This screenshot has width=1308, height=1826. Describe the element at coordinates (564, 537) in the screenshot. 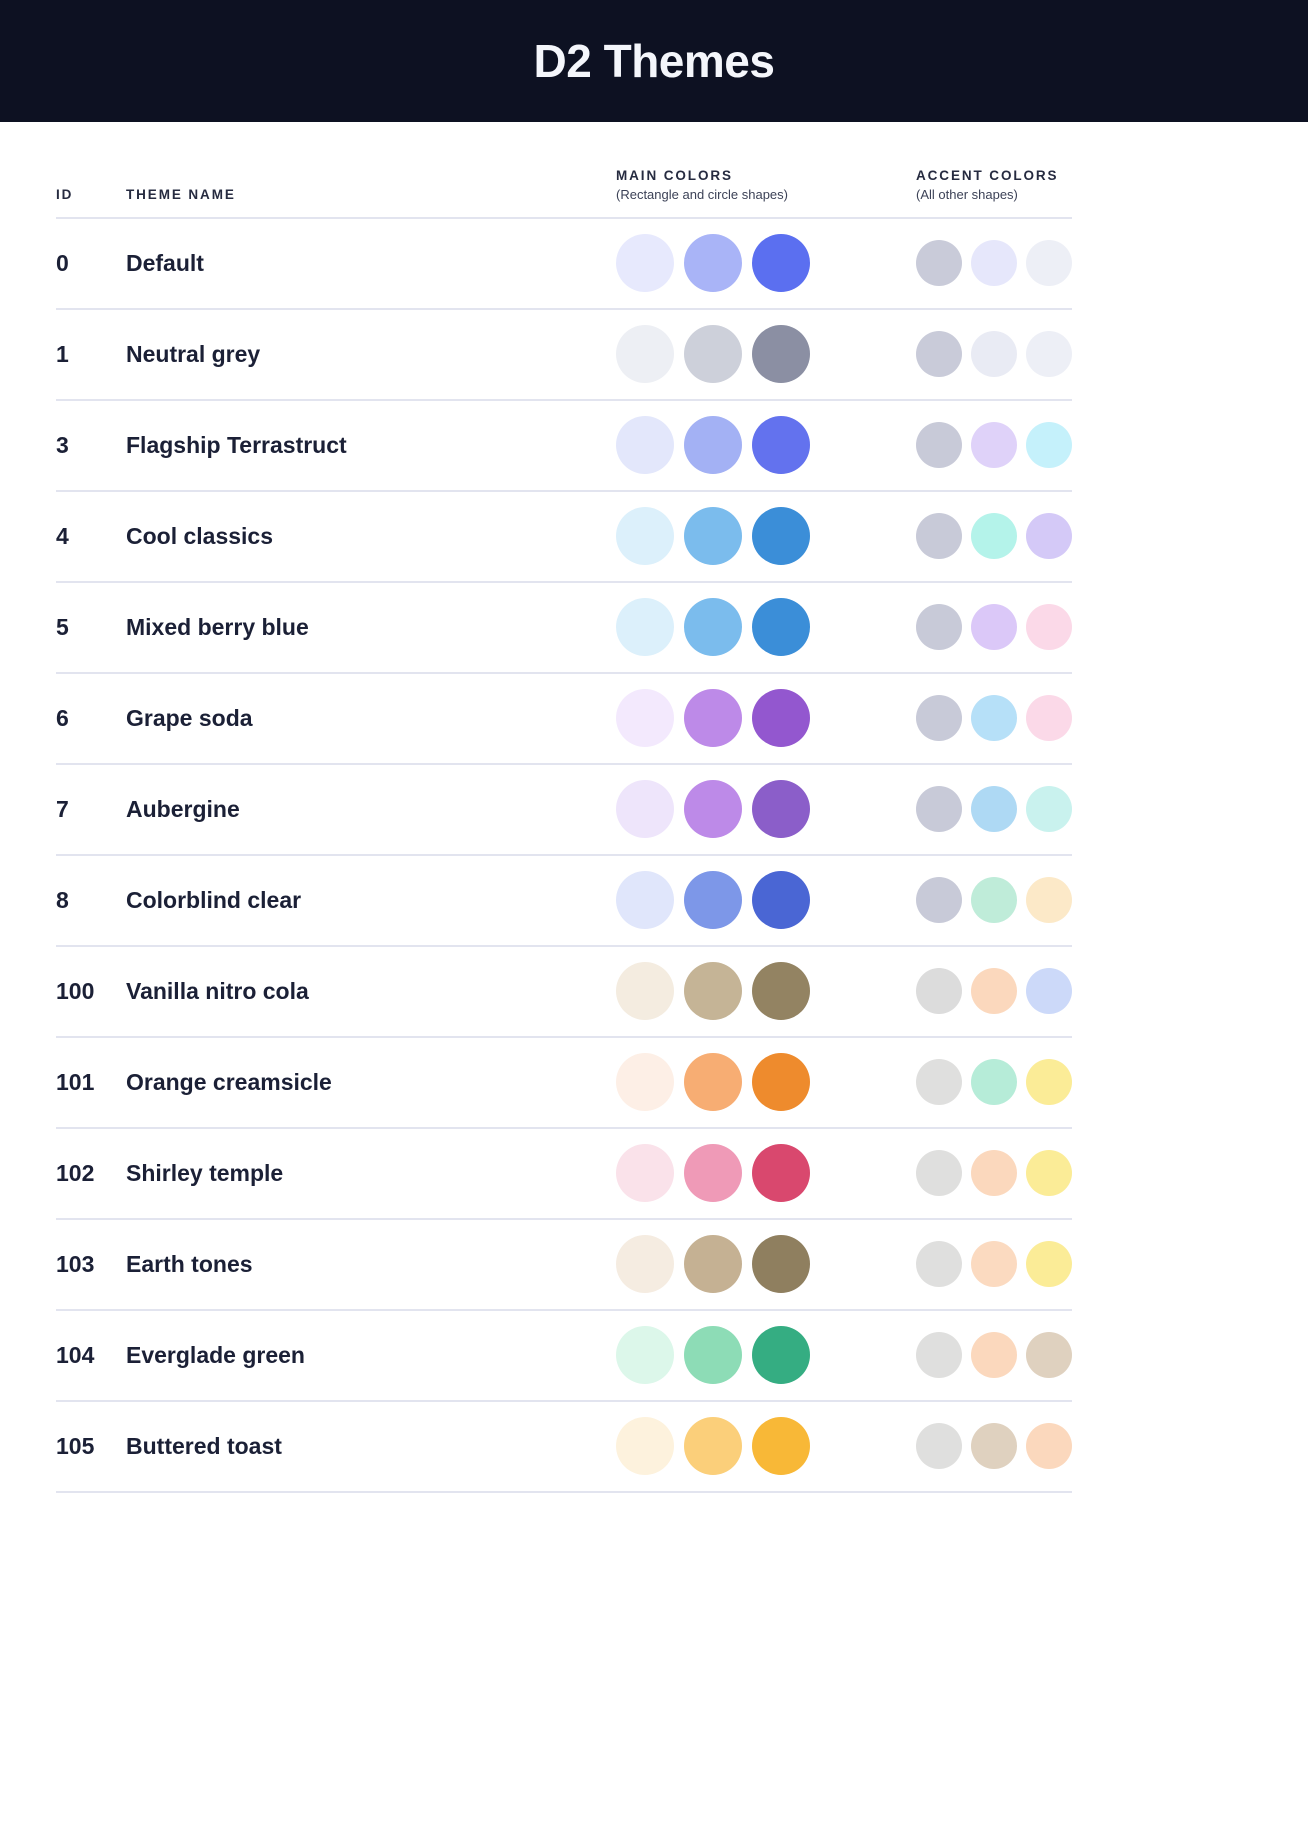

I see `table-row: 4 Cool classics` at that location.